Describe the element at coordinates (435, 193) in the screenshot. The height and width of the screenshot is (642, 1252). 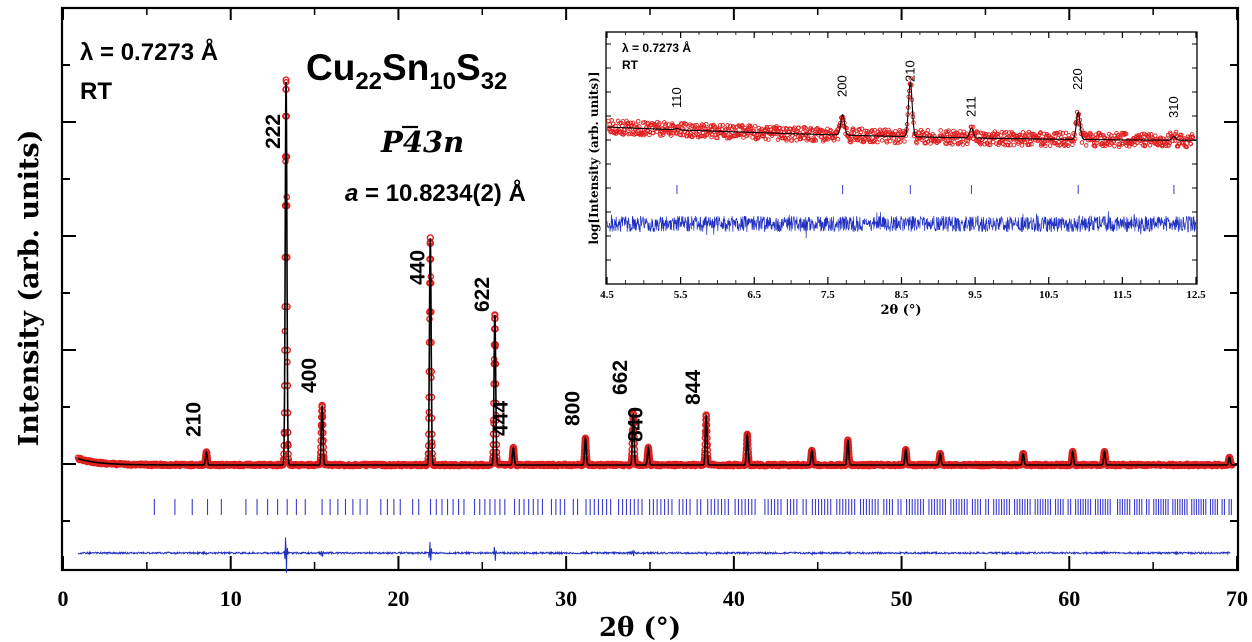
I see `lattice-parameter-label: a = 10.8234(2) Å` at that location.